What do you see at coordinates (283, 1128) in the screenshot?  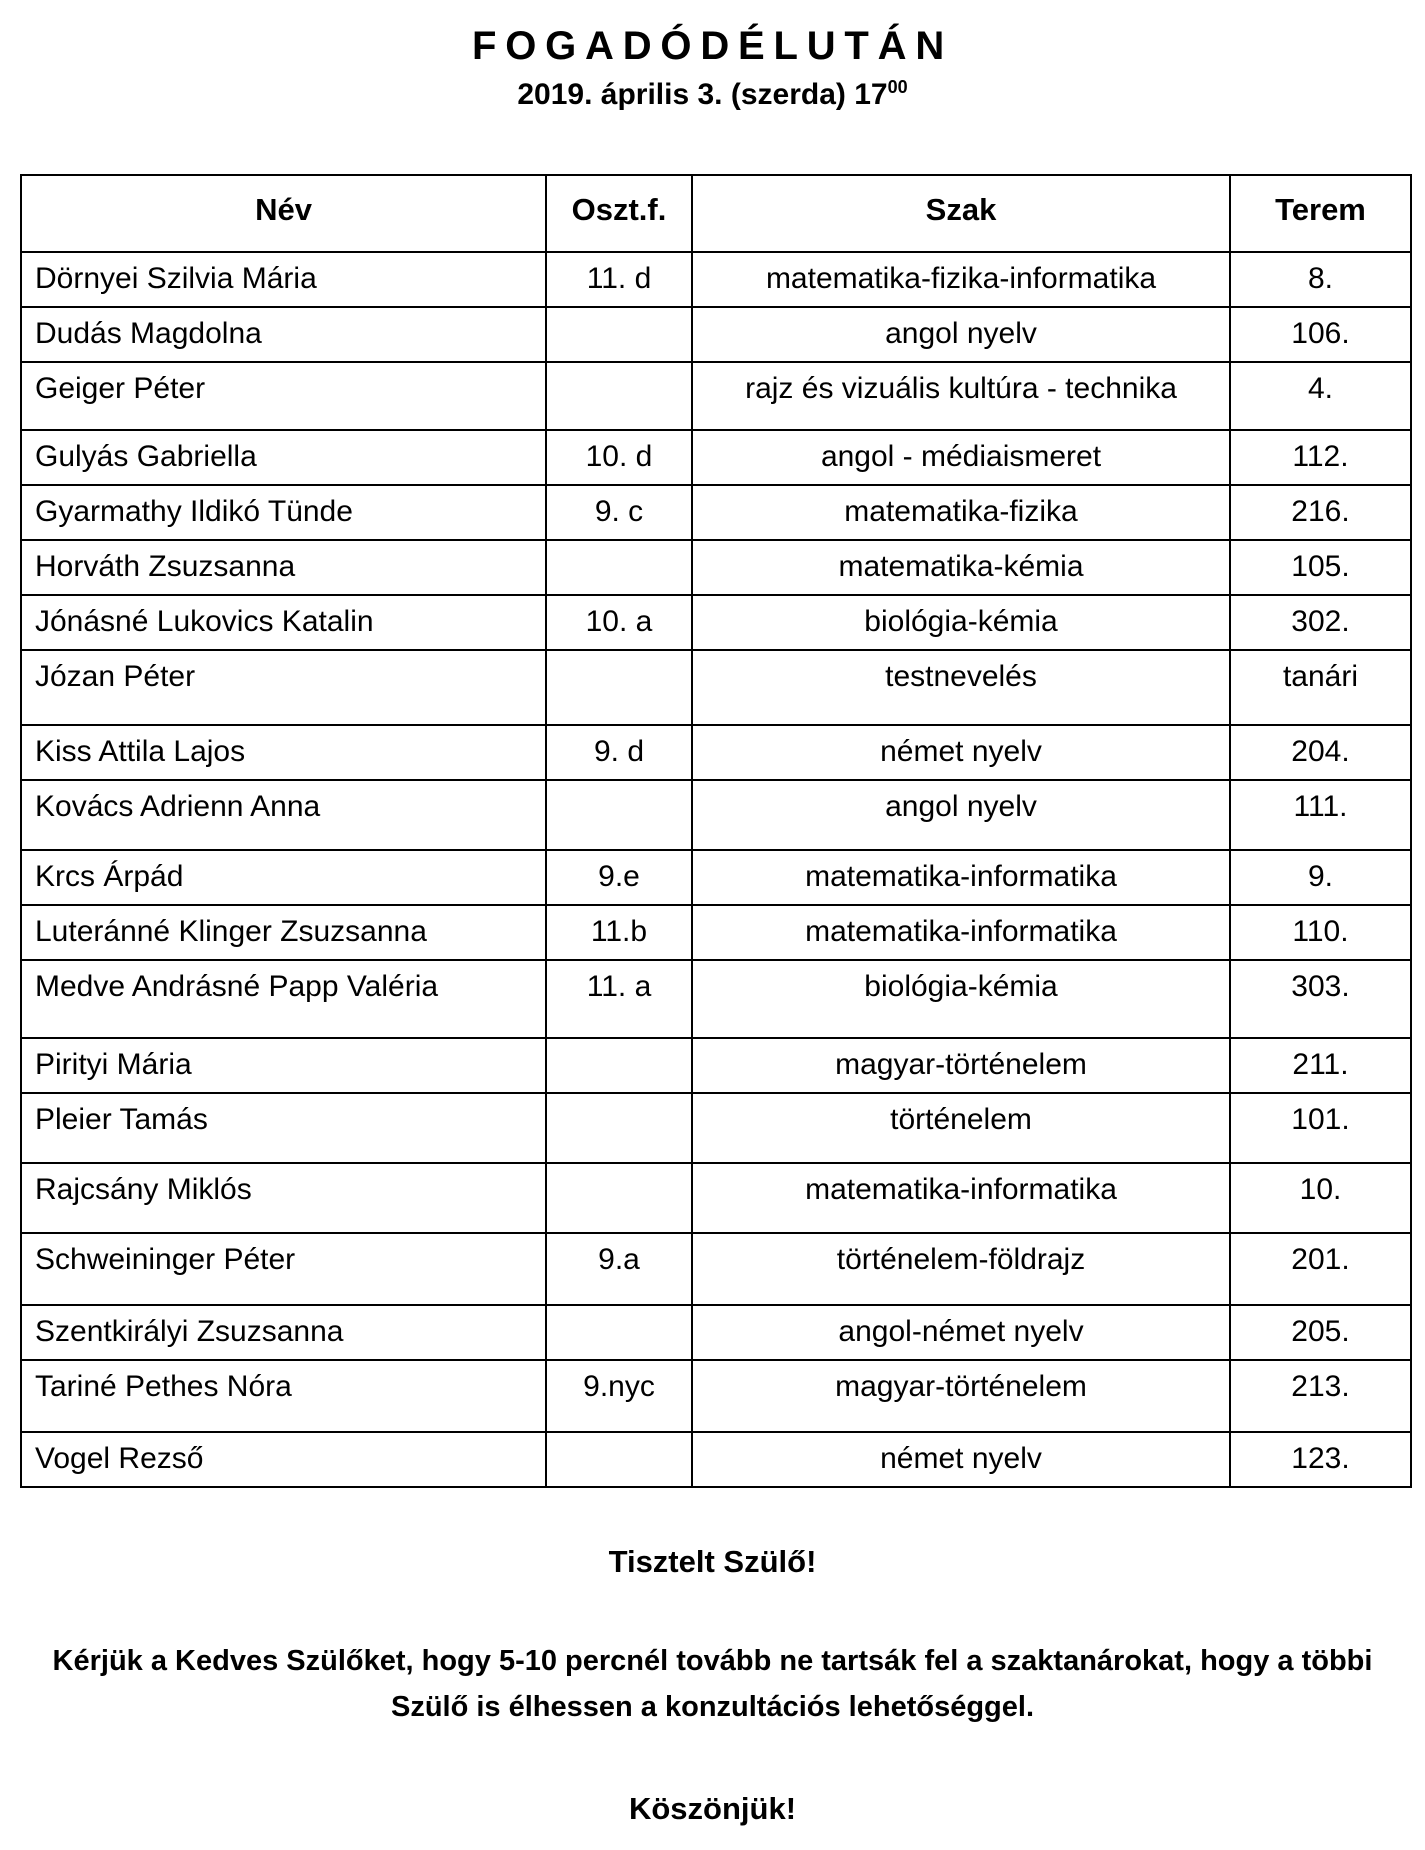 I see `cell-teacher-name: Pleier Tamás` at bounding box center [283, 1128].